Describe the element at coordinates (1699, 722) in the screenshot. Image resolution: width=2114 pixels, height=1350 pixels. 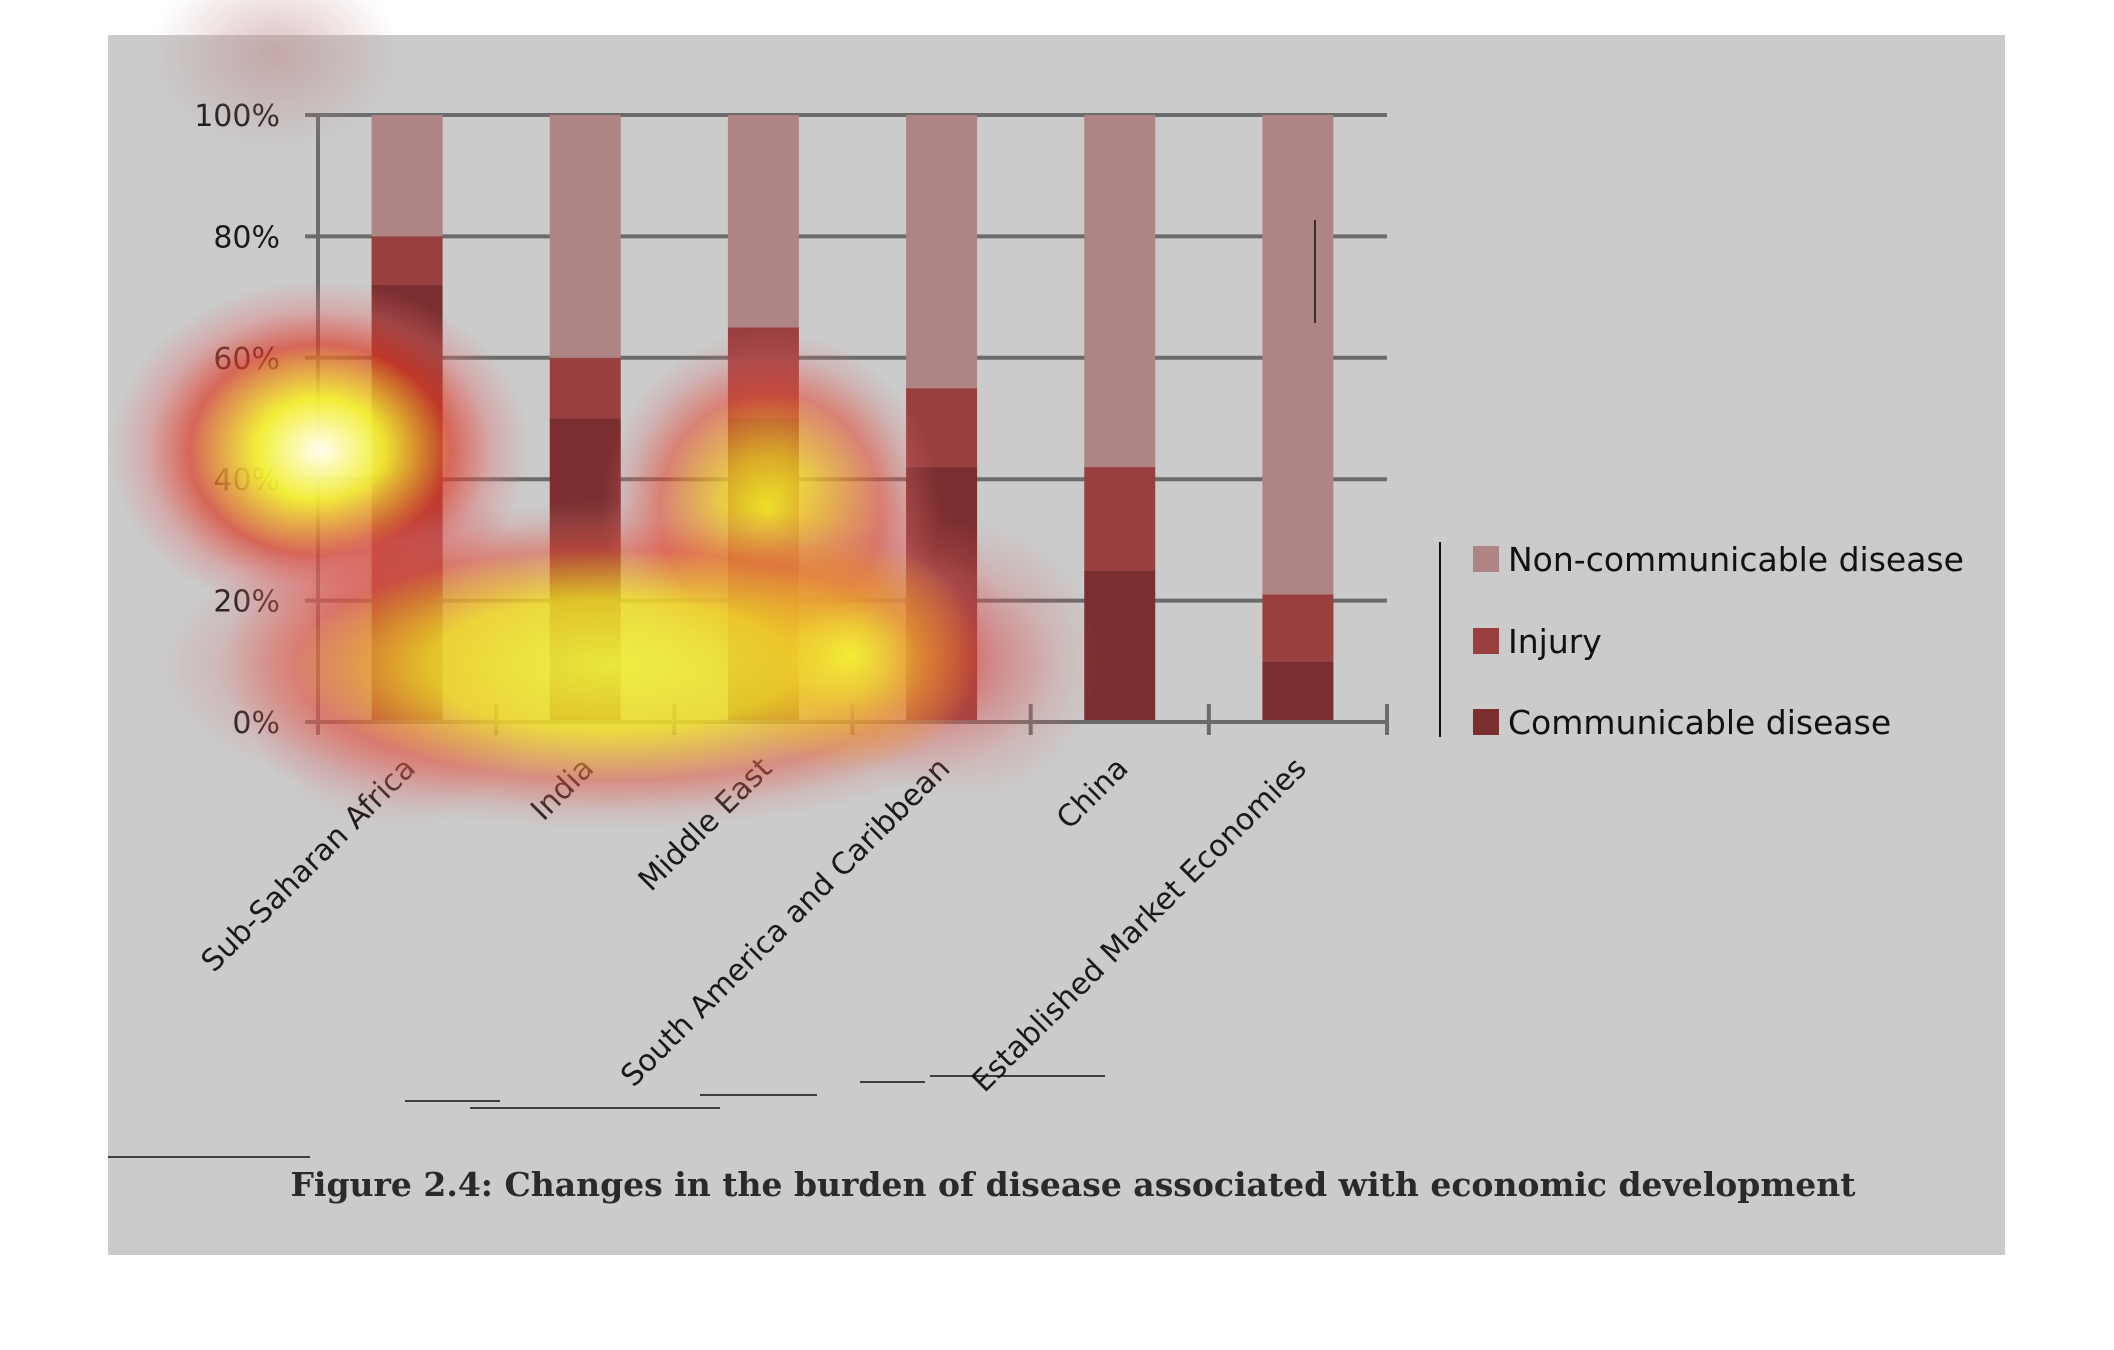
I see `legend-label: Communicable disease` at that location.